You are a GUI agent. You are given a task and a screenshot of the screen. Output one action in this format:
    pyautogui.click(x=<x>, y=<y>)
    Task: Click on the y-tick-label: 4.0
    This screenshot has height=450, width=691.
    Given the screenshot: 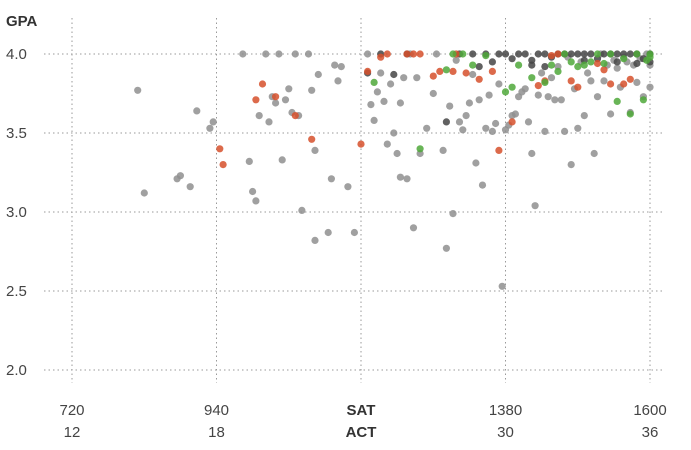 What is the action you would take?
    pyautogui.click(x=16, y=54)
    